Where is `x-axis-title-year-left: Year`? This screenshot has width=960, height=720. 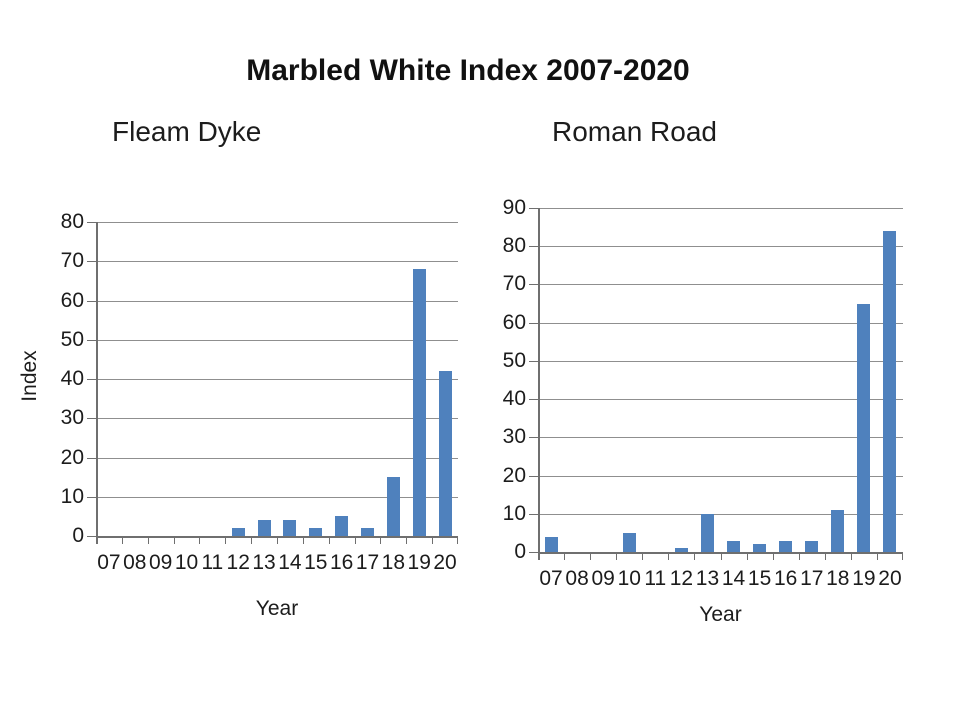
x-axis-title-year-left: Year is located at coordinates (277, 608).